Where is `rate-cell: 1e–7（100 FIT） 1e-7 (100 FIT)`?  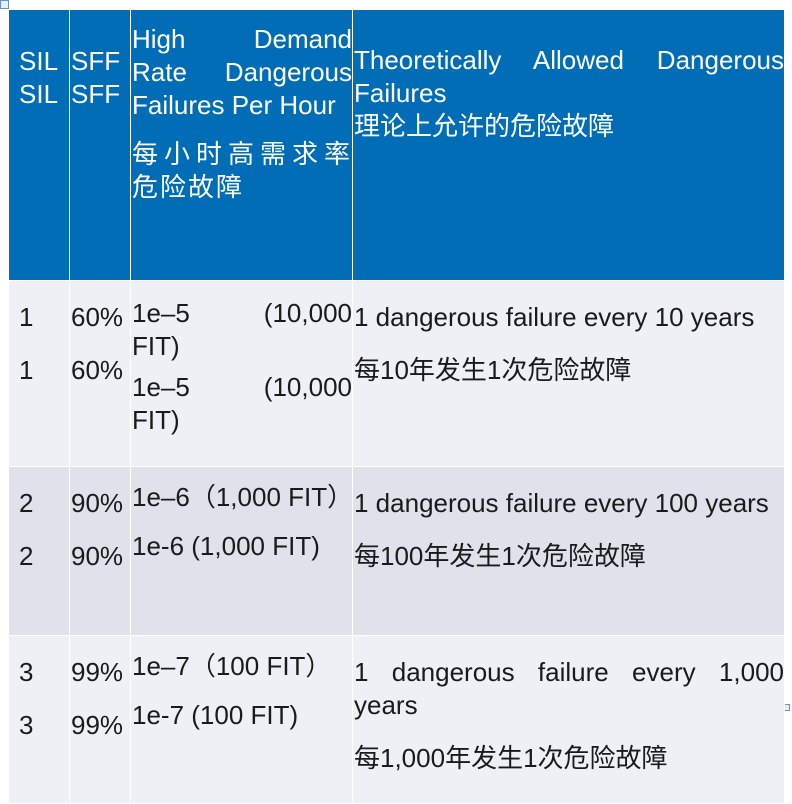
rate-cell: 1e–7（100 FIT） 1e-7 (100 FIT) is located at coordinates (241, 719).